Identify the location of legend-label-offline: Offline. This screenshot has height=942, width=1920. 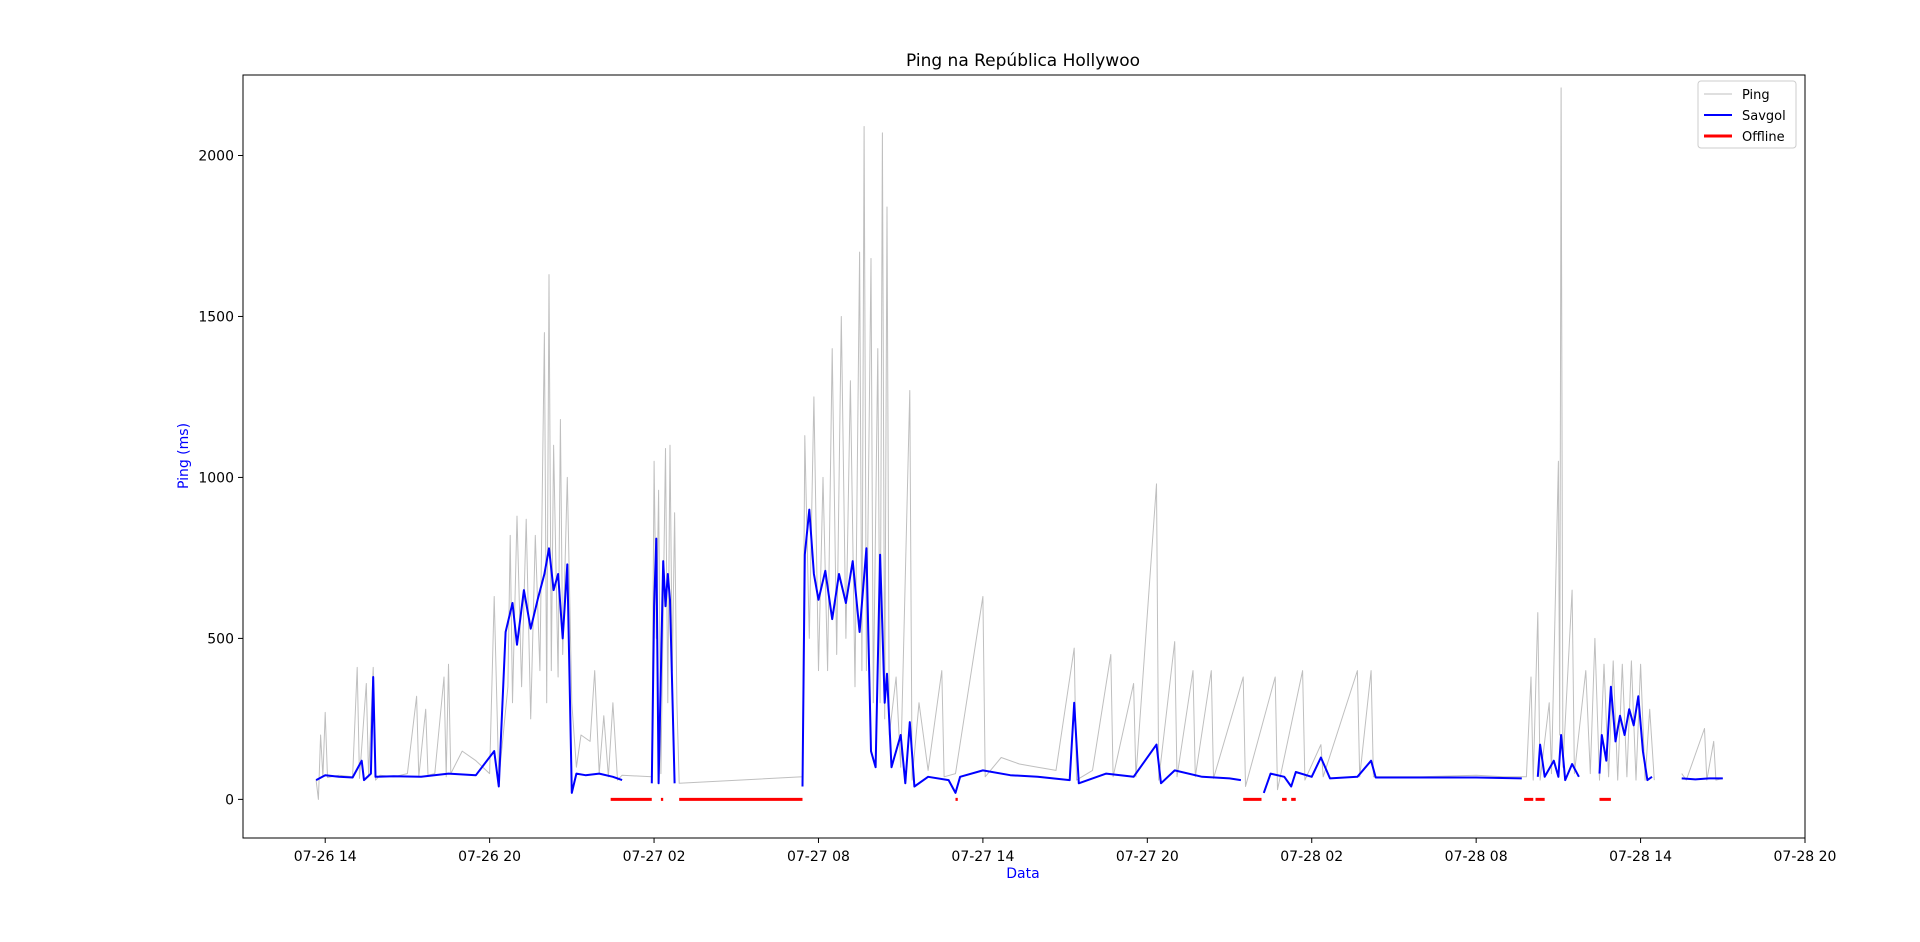
(1763, 137).